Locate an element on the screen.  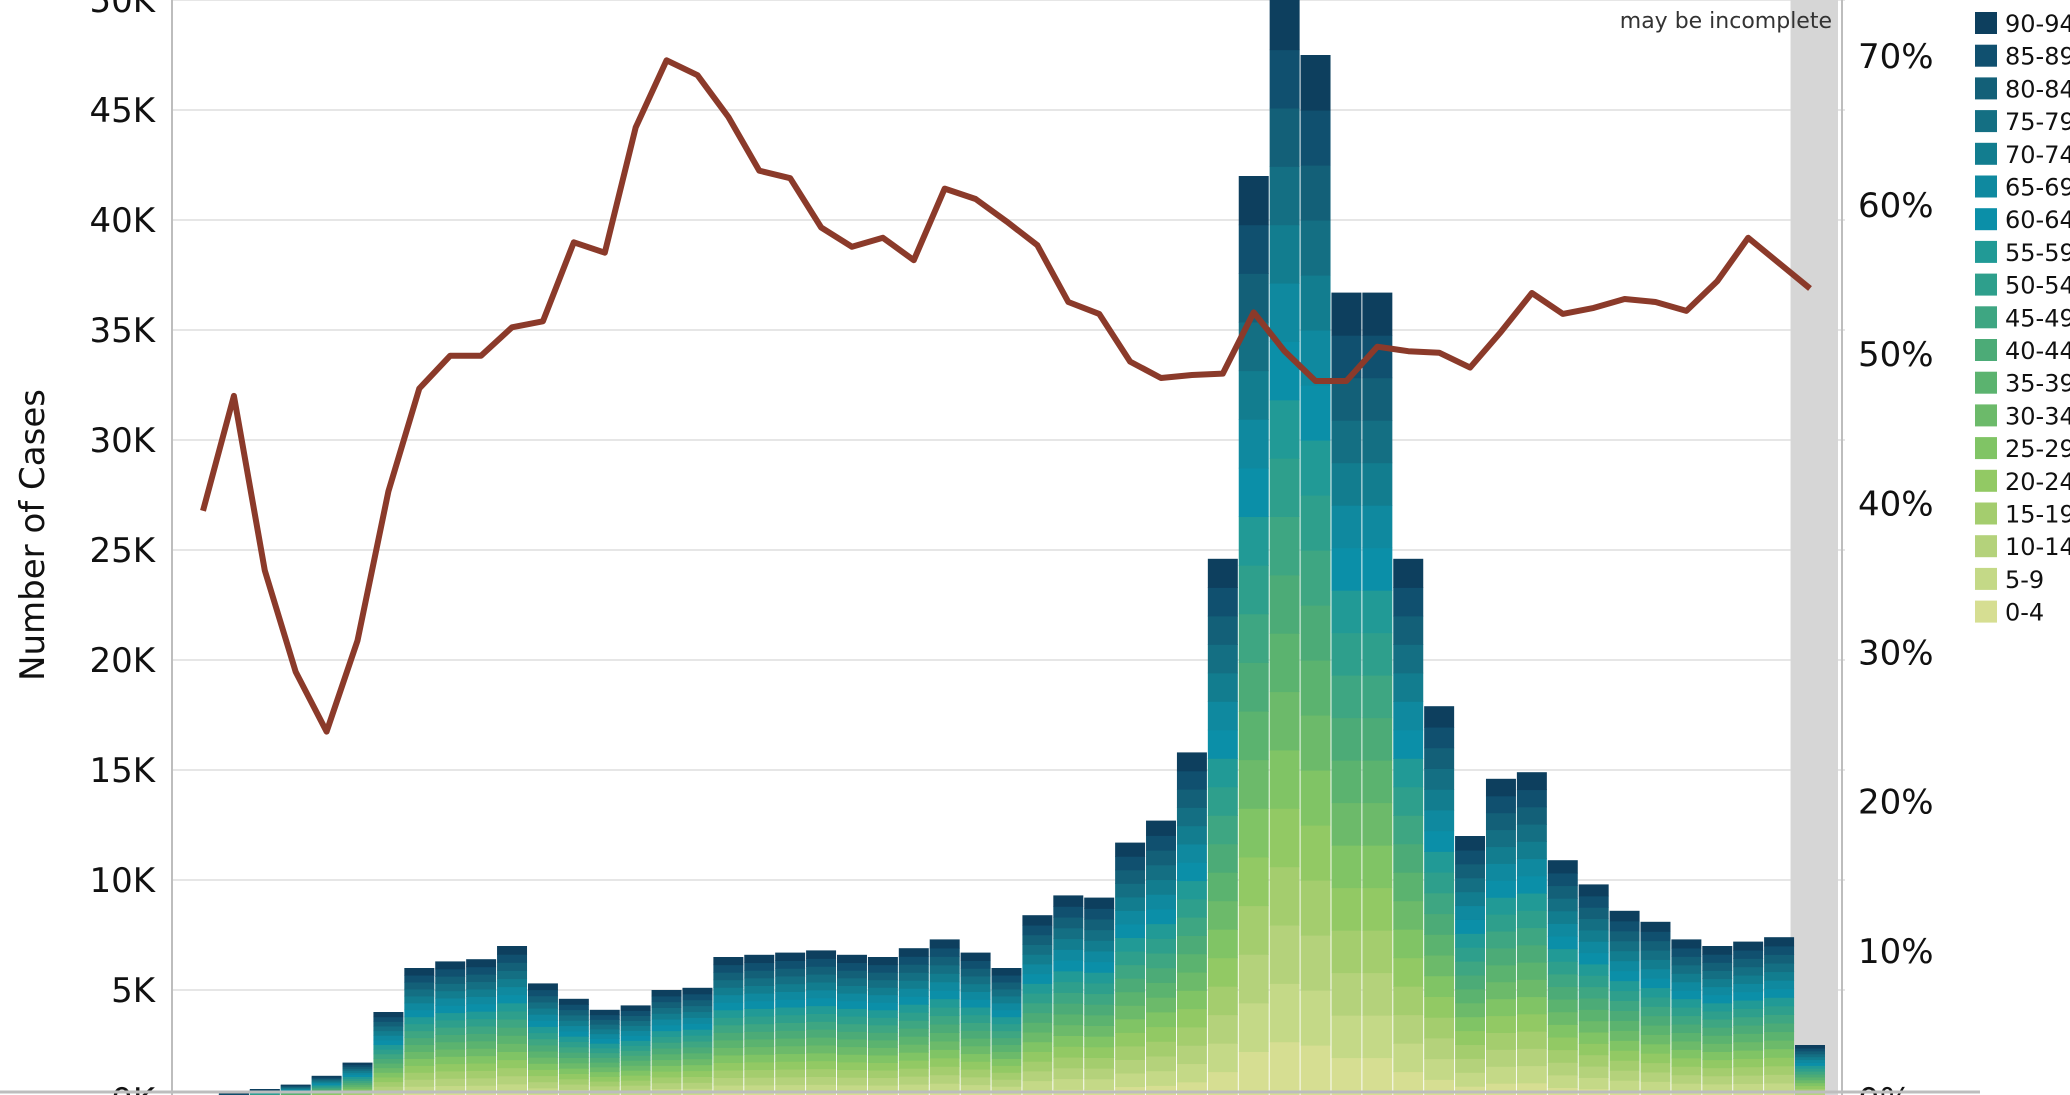
legend-item: 10-14 is located at coordinates (2022, 547).